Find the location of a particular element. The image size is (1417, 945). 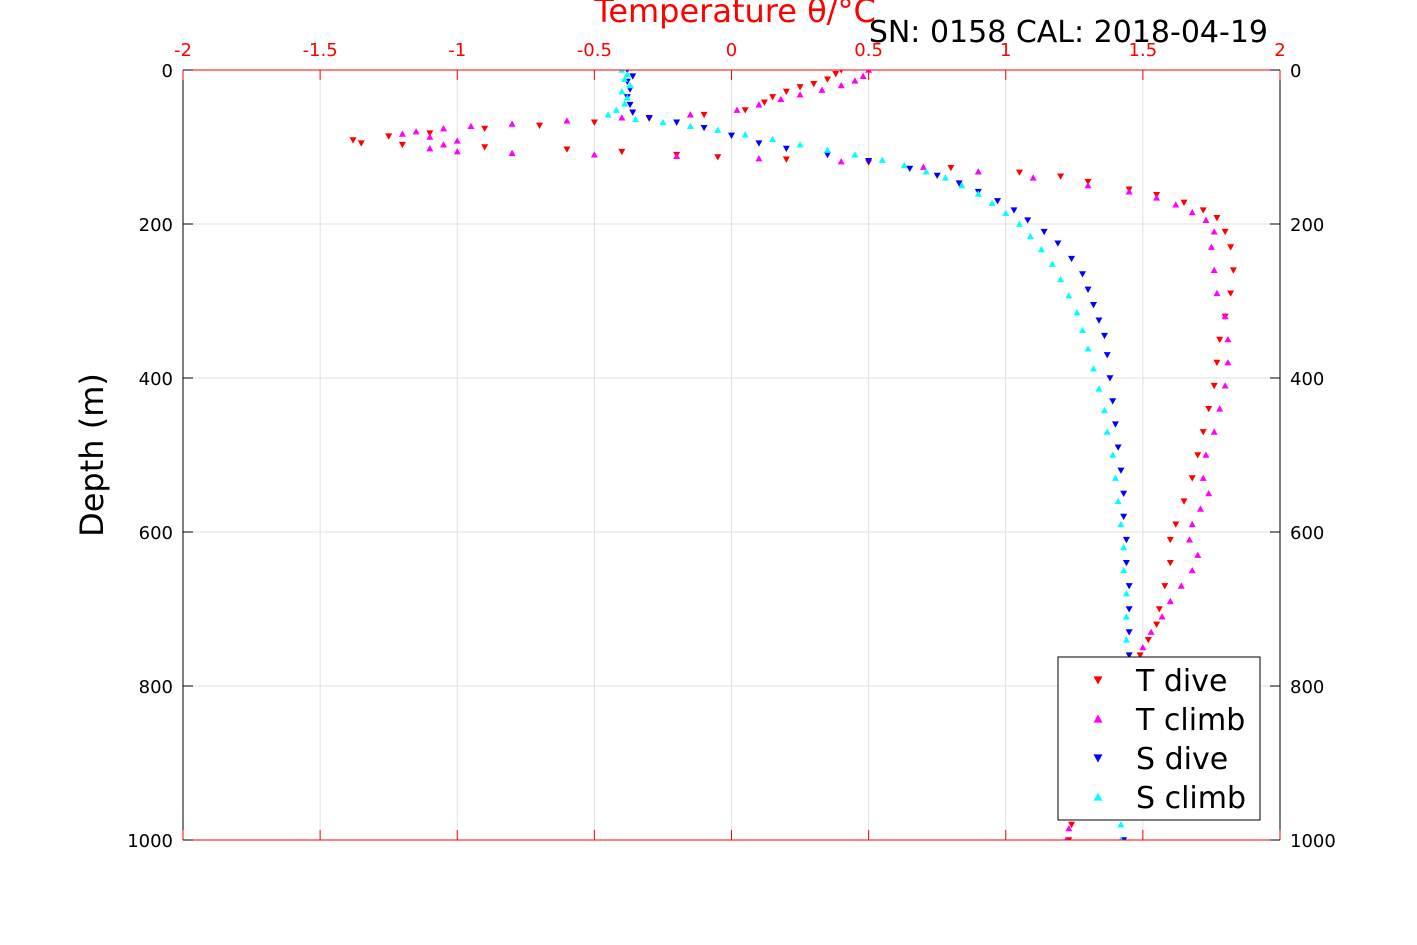

y-tick-label-right: 400 is located at coordinates (1307, 379).